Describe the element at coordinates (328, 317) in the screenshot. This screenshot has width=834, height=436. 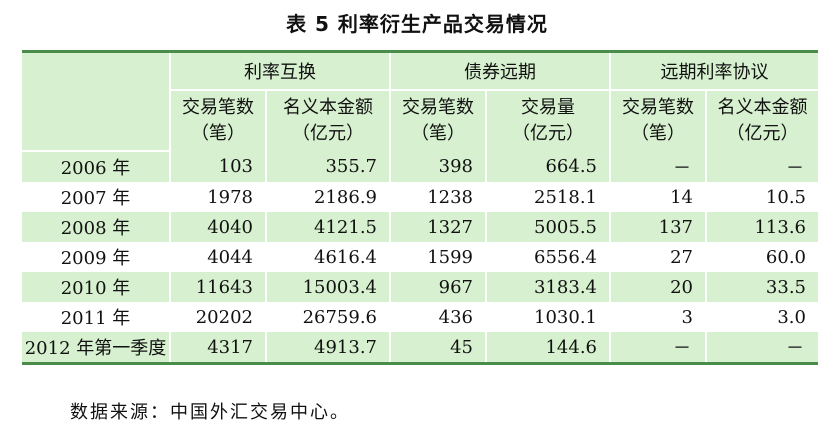
I see `cell-value: 26759.6` at that location.